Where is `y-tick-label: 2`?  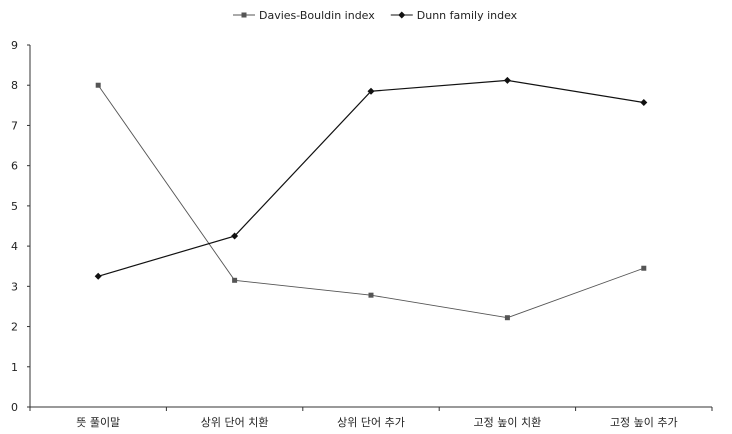
y-tick-label: 2 is located at coordinates (14, 327).